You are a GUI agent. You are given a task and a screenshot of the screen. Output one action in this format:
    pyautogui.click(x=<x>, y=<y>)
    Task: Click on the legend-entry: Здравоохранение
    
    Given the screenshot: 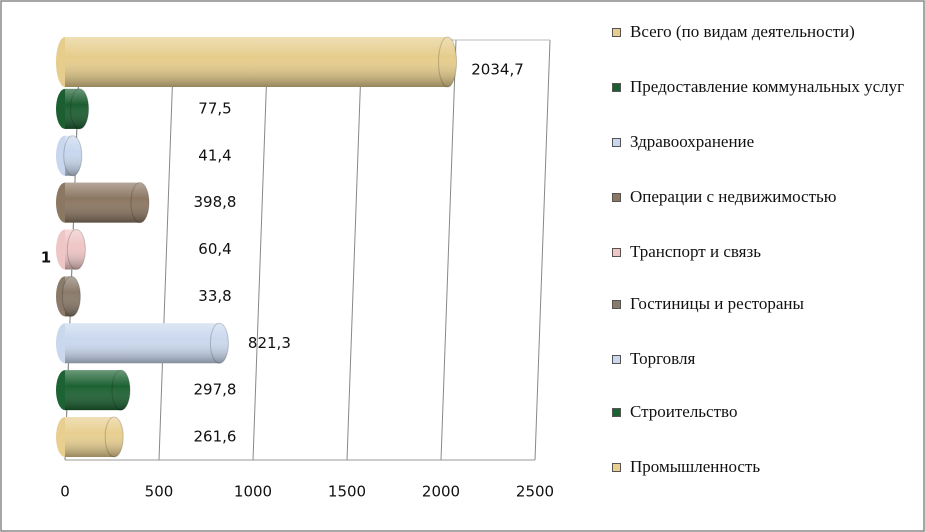 What is the action you would take?
    pyautogui.click(x=762, y=142)
    